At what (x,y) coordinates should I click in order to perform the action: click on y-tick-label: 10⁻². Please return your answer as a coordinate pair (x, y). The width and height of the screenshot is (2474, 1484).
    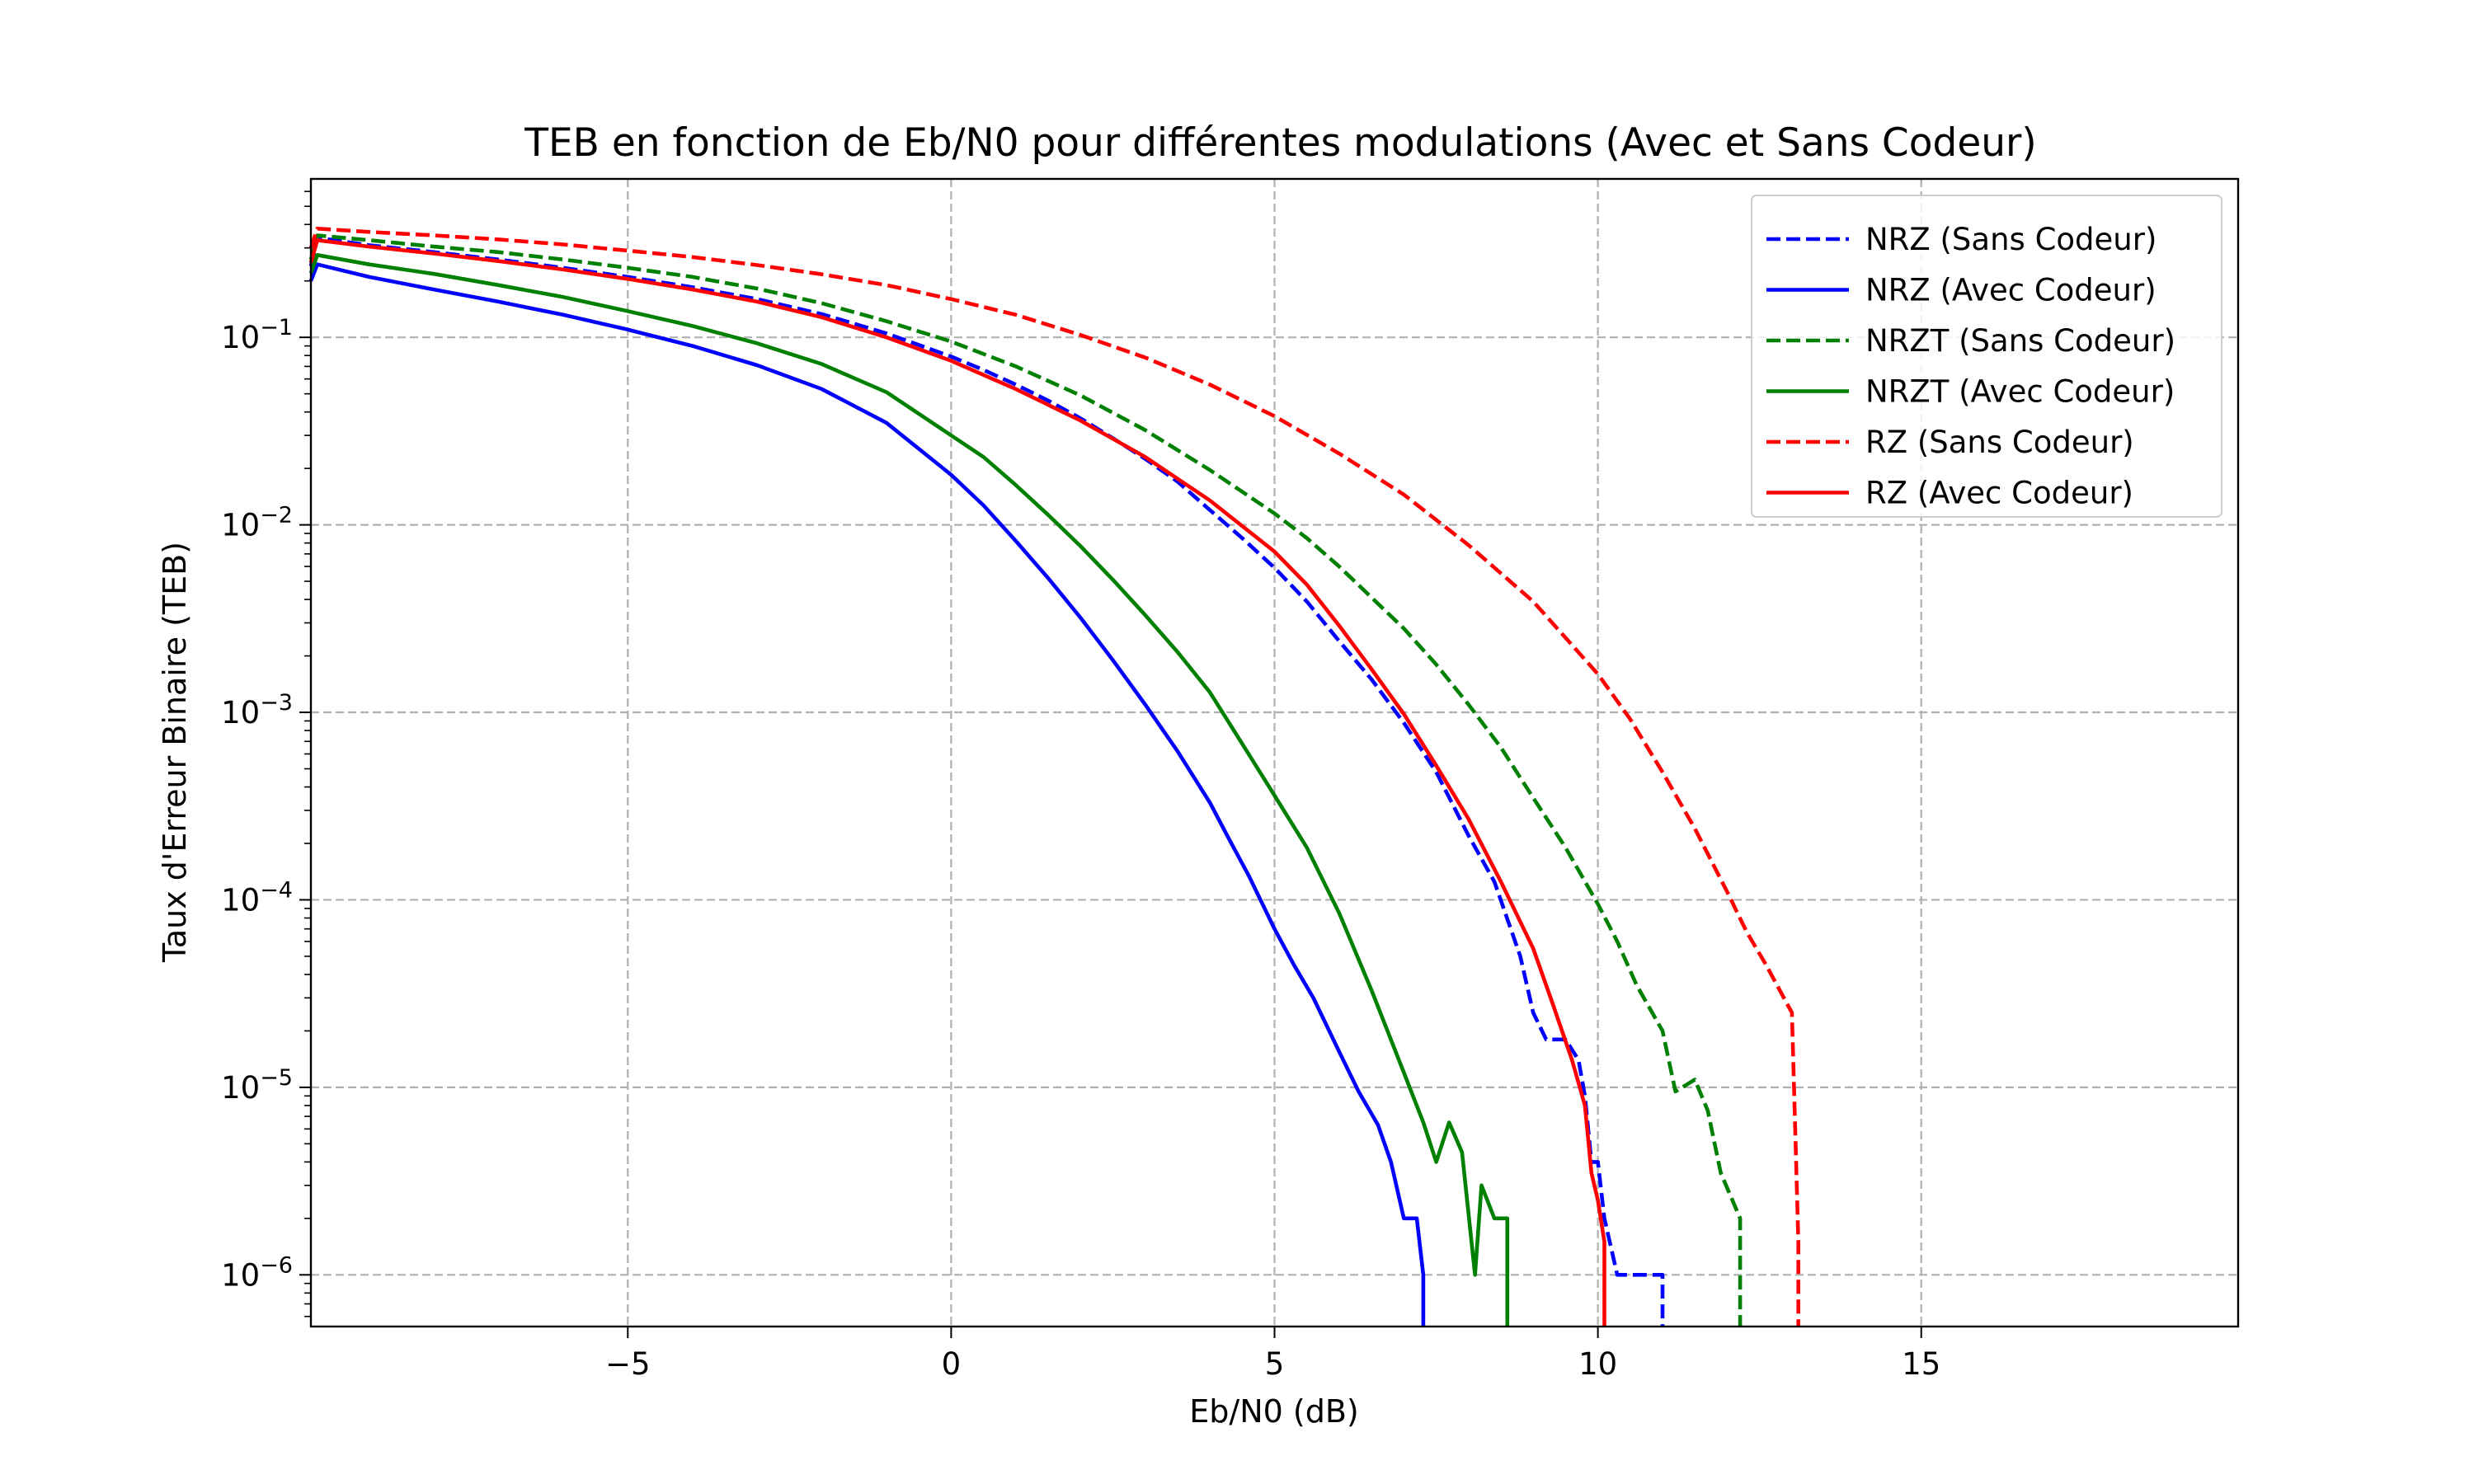
    Looking at the image, I should click on (257, 523).